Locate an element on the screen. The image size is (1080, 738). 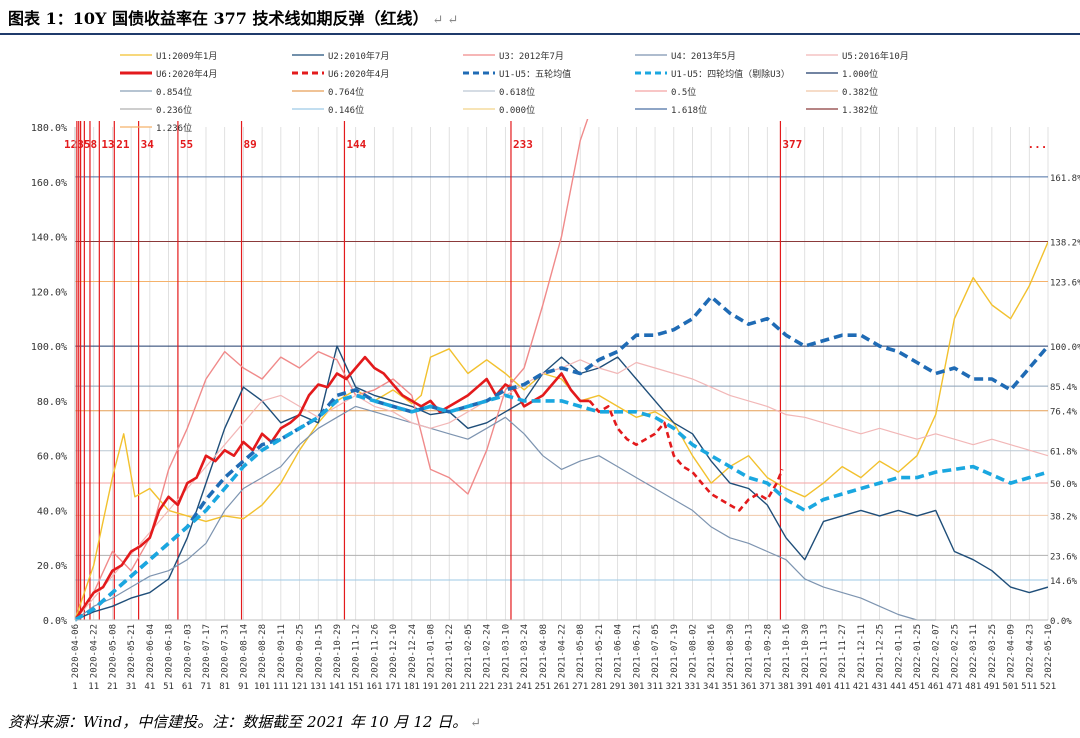
x-date-label: 2020-07-17 is located at coordinates (207, 651).